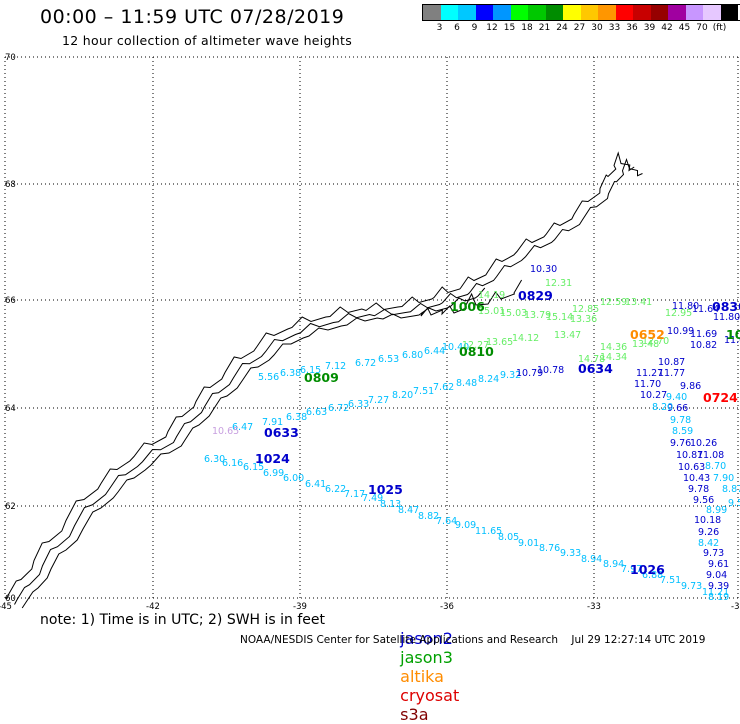 Image resolution: width=740 pixels, height=724 pixels. Describe the element at coordinates (719, 28) in the screenshot. I see `color-scale-tick-label: (ft)` at that location.